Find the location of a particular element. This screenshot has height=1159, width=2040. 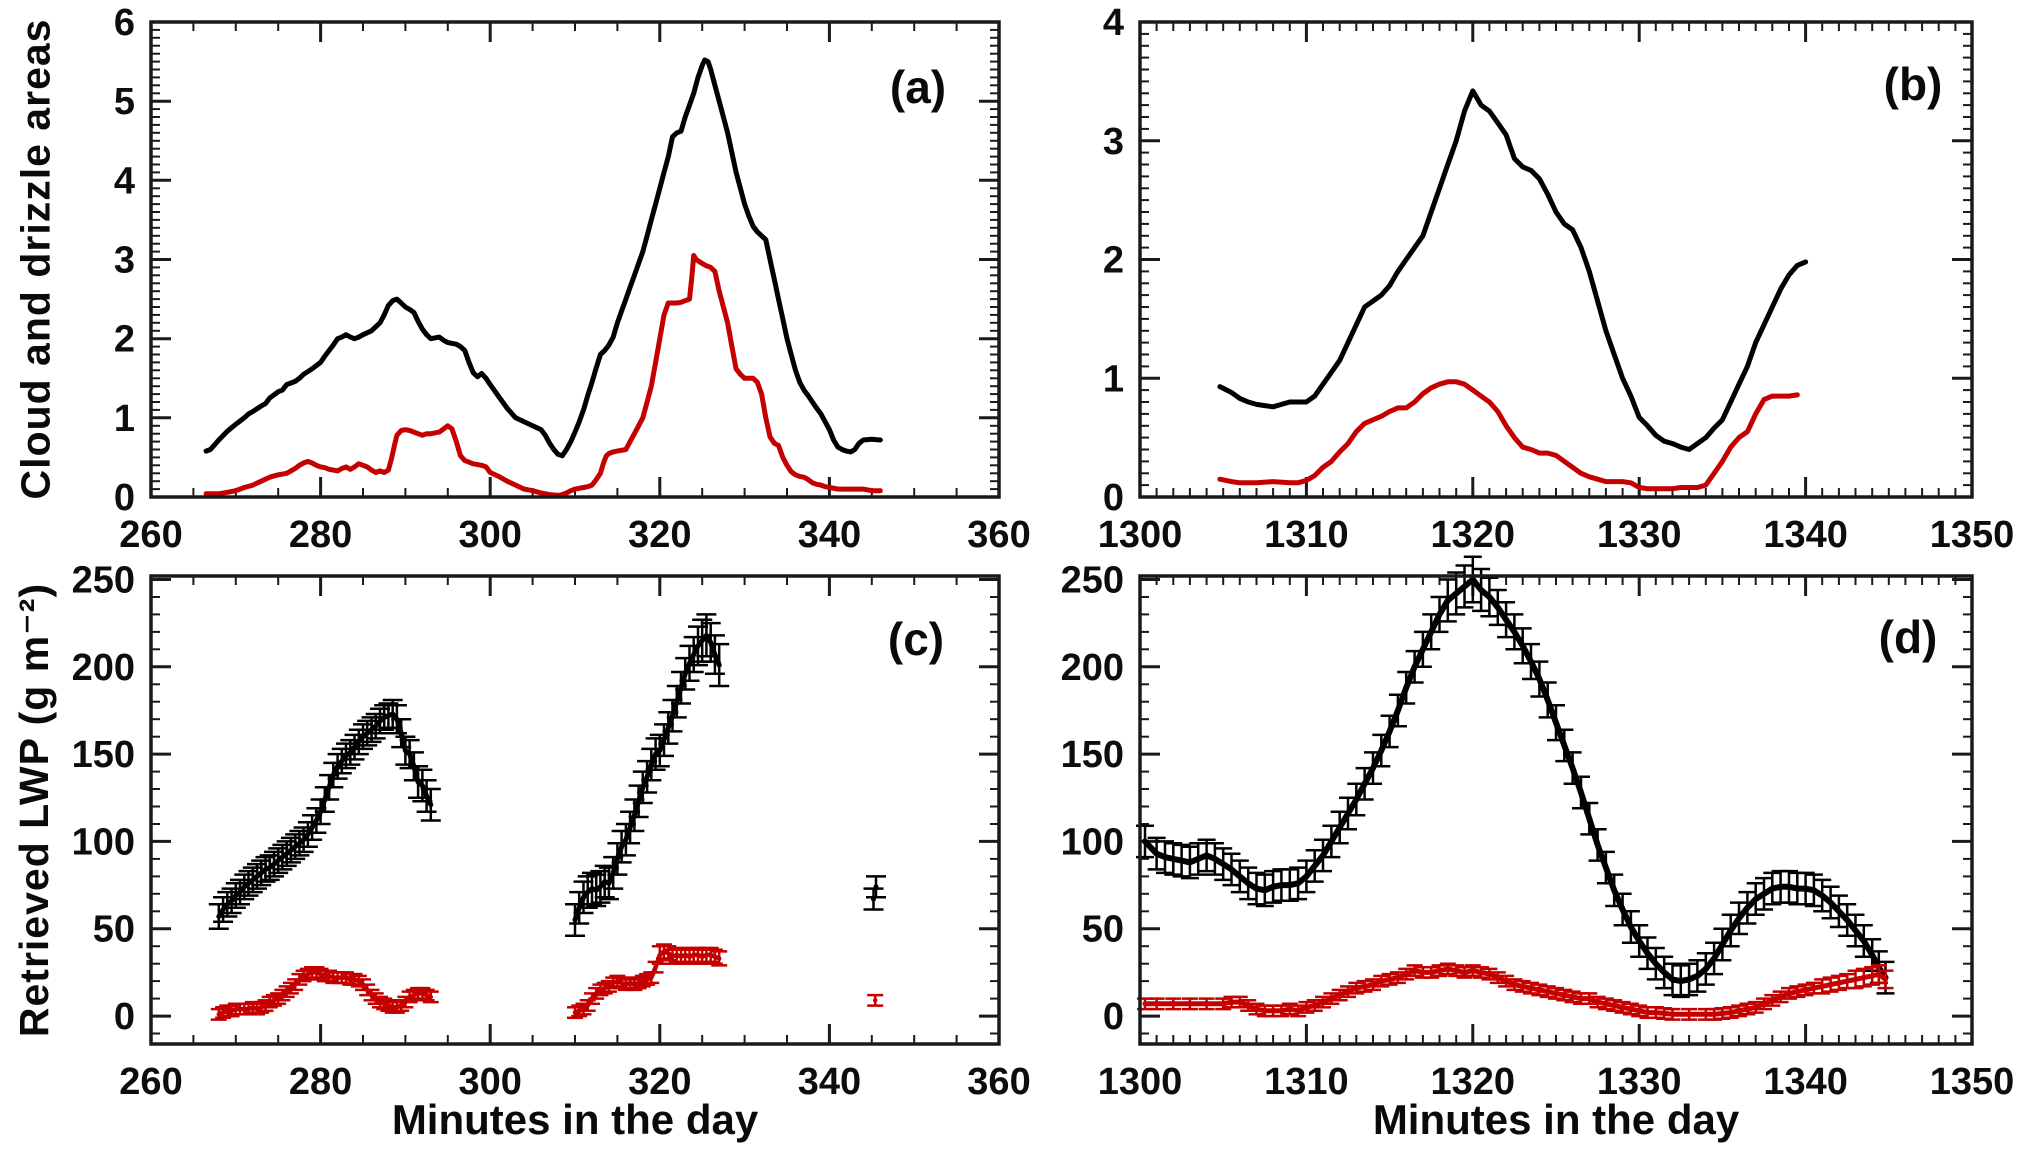

panel-d-series-drizzle-lwp is located at coordinates (1515, 991).